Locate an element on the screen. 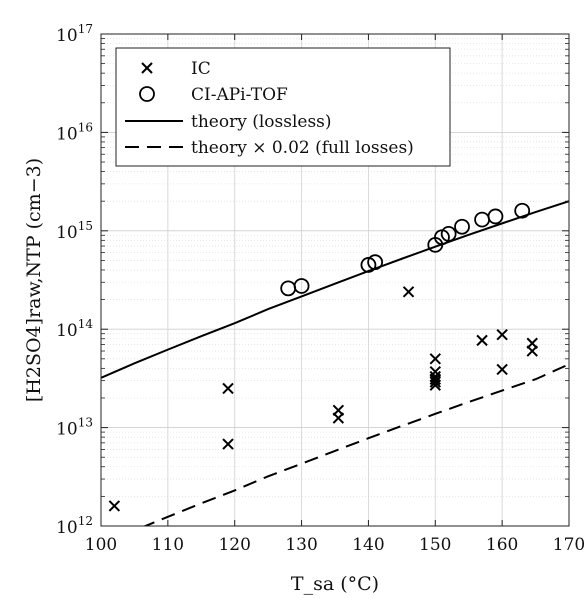 This screenshot has height=599, width=588. y-tick-label: 1013 is located at coordinates (74, 428).